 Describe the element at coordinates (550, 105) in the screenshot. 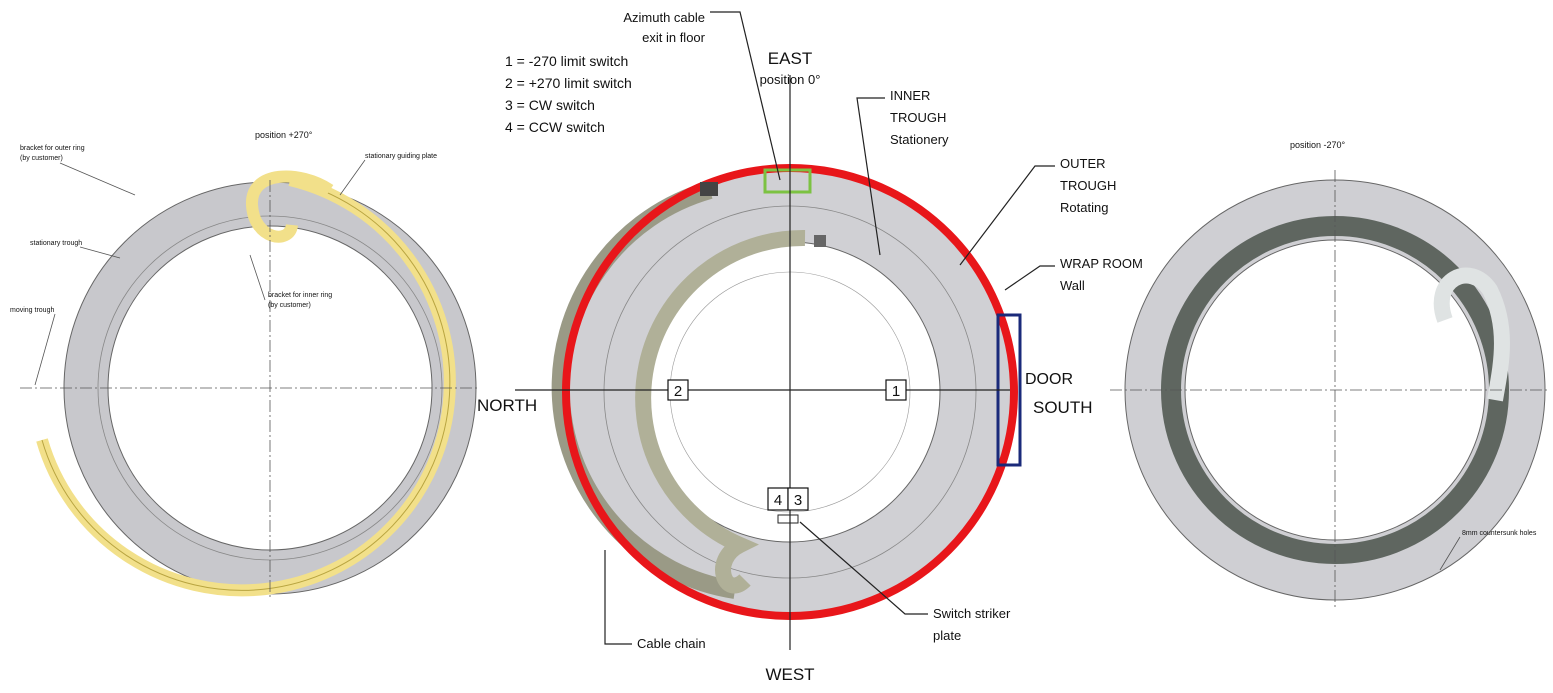

I see `legend-line: 3 = CW switch` at that location.